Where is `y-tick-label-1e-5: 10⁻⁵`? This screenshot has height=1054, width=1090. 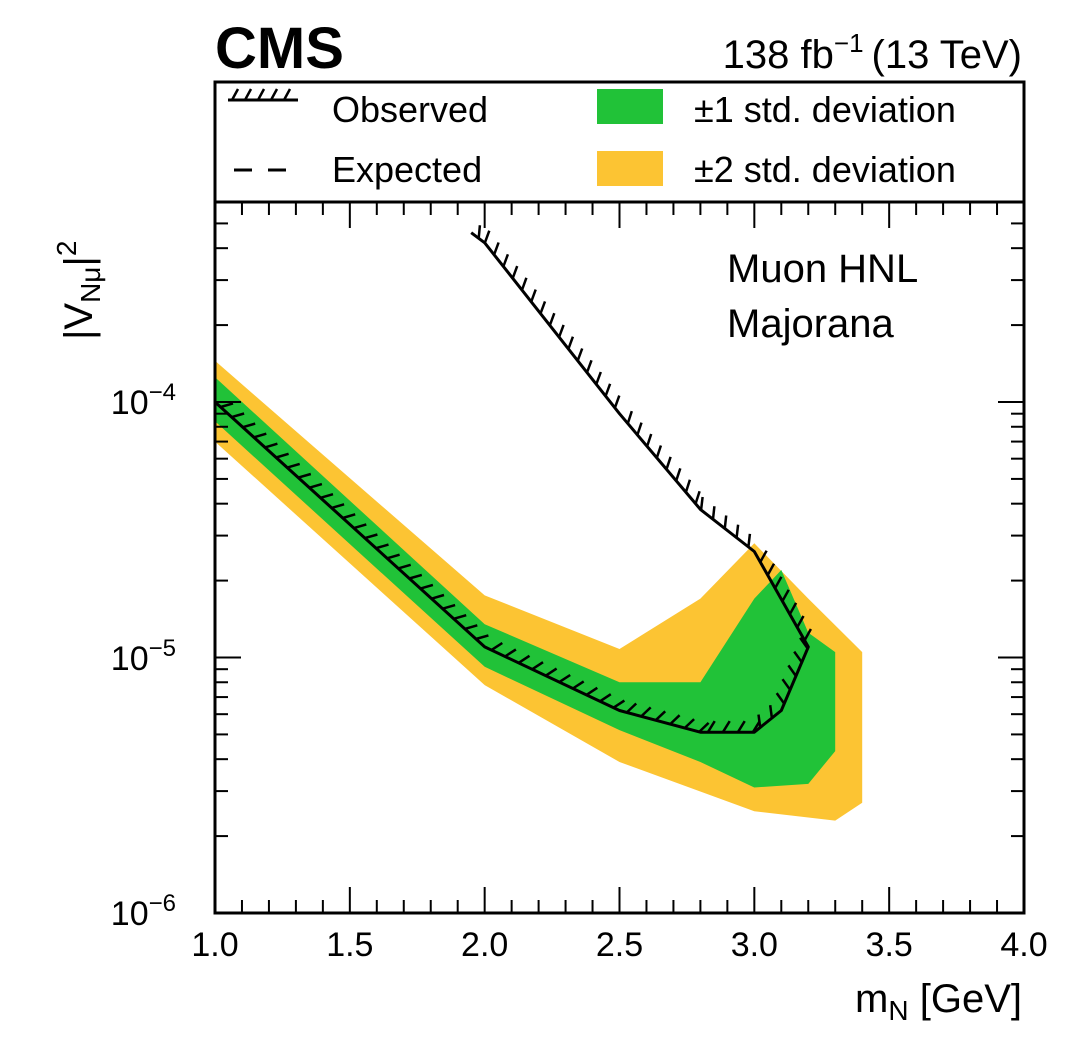 y-tick-label-1e-5: 10⁻⁵ is located at coordinates (143, 656).